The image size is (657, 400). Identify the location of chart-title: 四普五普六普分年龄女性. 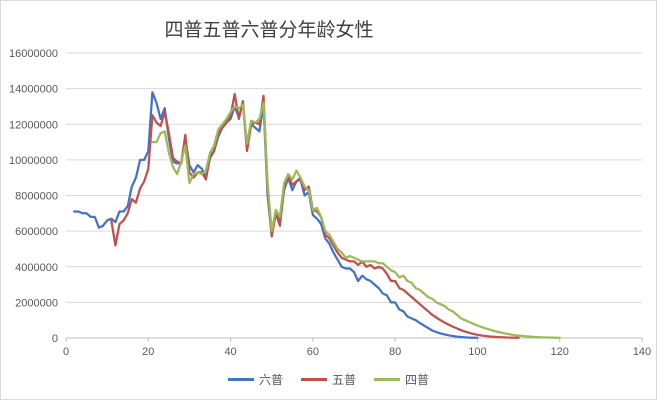
(269, 30).